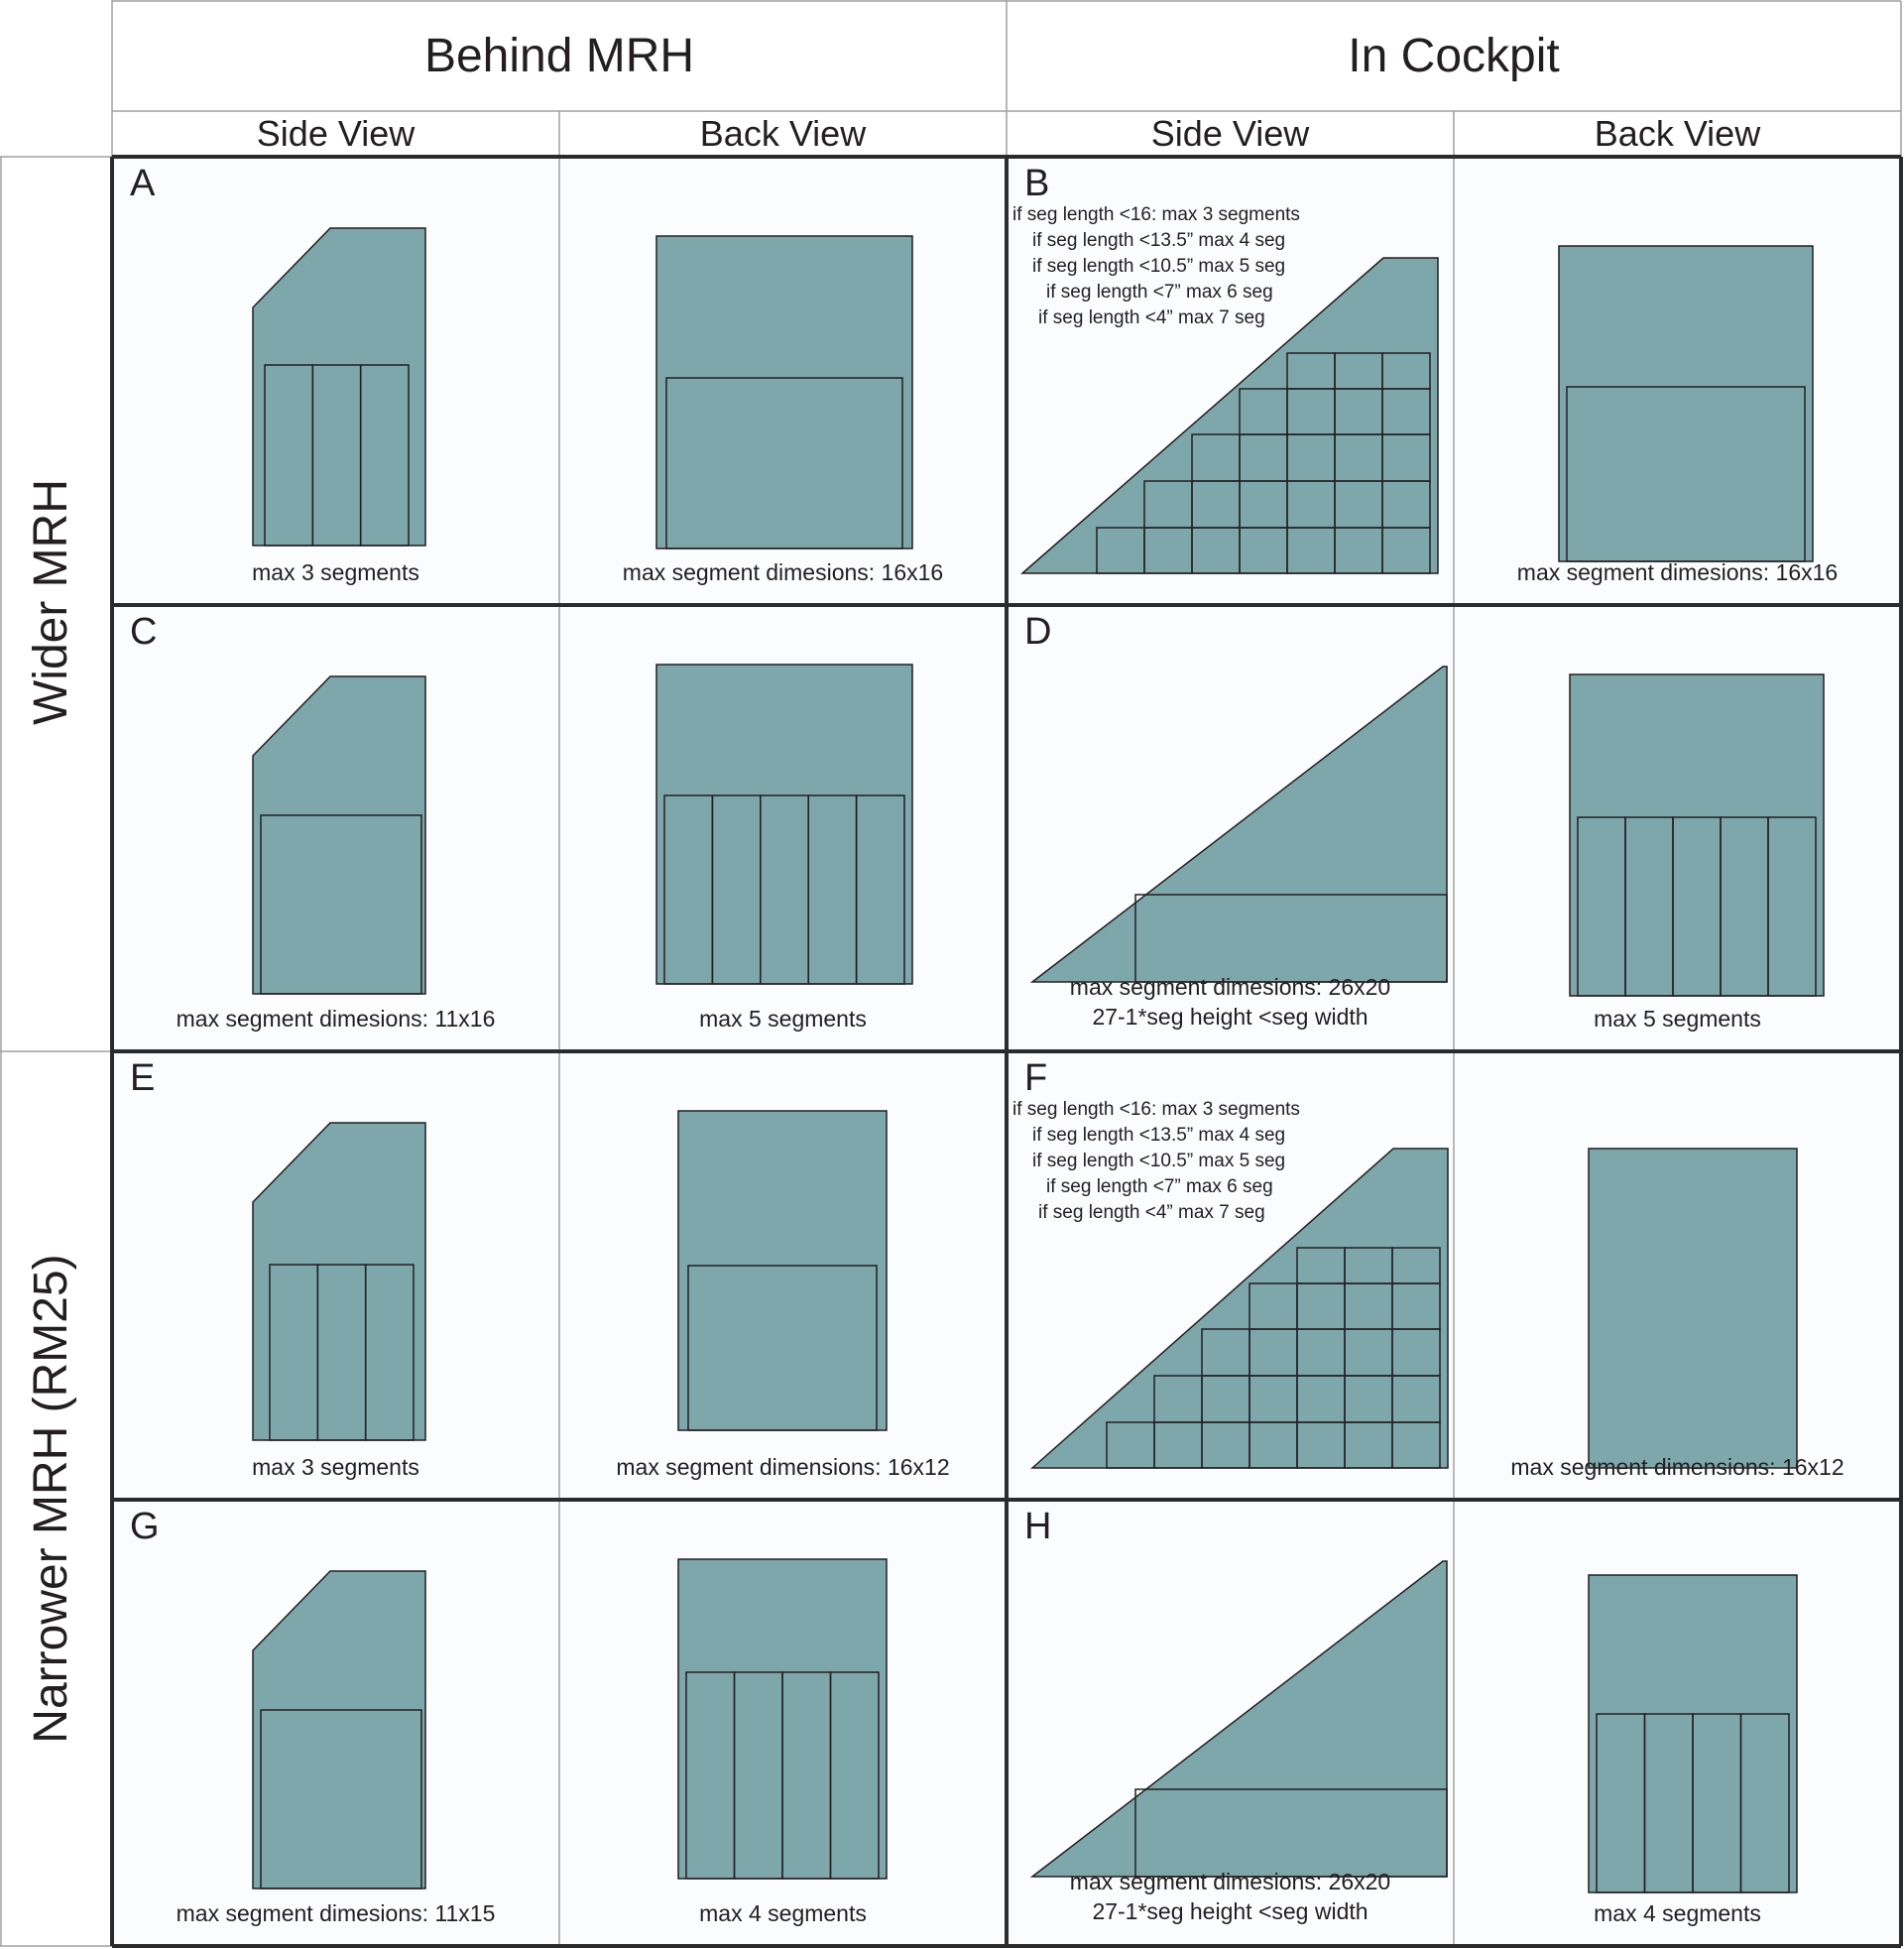 The width and height of the screenshot is (1904, 1949). Describe the element at coordinates (145, 1527) in the screenshot. I see `panel-letter: G` at that location.